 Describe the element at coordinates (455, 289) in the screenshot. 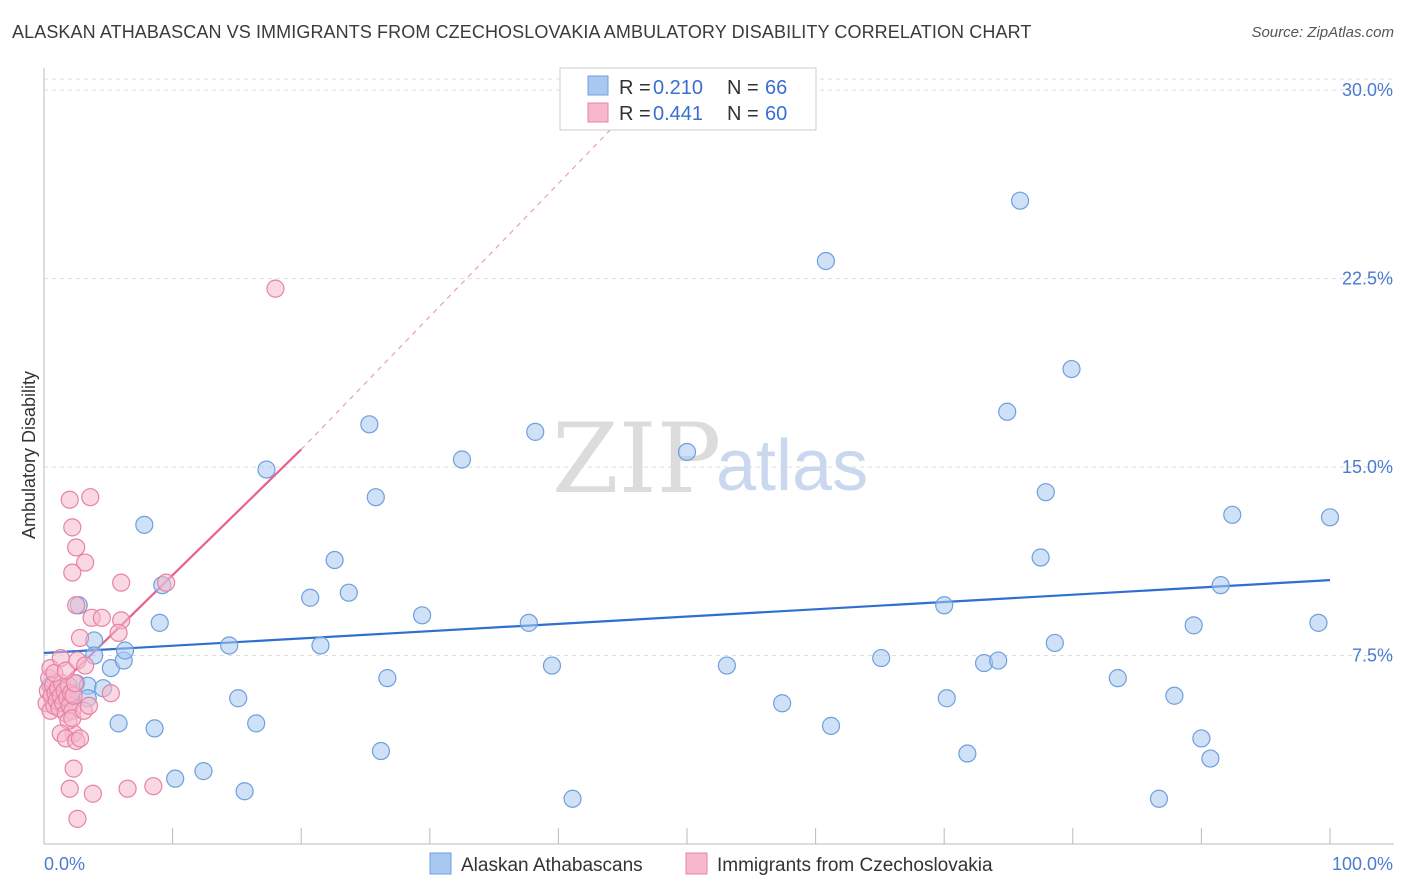

I see `pink-trend-extension` at that location.